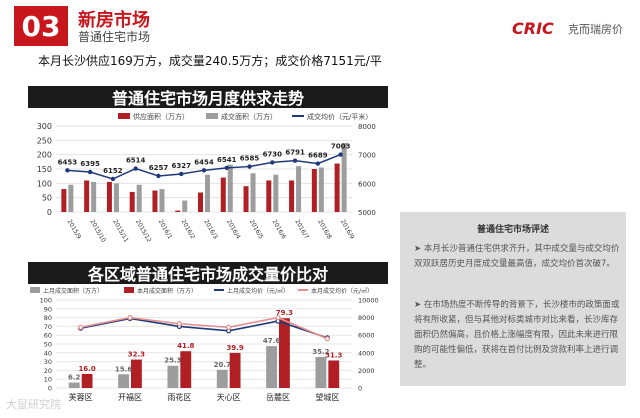  Describe the element at coordinates (360, 389) in the screenshot. I see `y2-tick-label: 0` at that location.